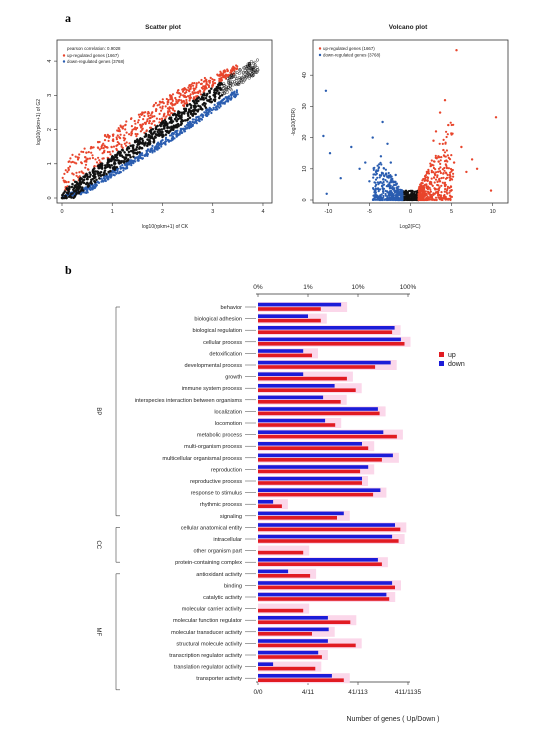 The image size is (550, 751). I want to click on scatter-legend-correlation: pearson correlation: 0.9028, so click(94, 48).